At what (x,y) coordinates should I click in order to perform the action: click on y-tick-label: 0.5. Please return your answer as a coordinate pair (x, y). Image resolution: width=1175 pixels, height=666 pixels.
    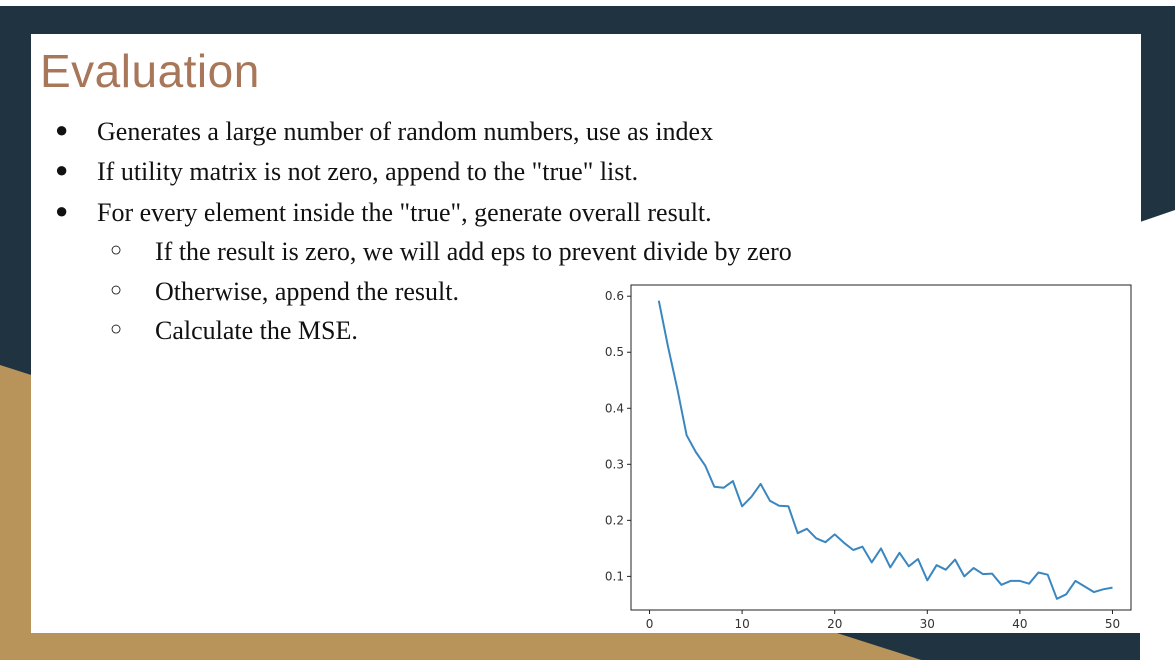
    Looking at the image, I should click on (614, 352).